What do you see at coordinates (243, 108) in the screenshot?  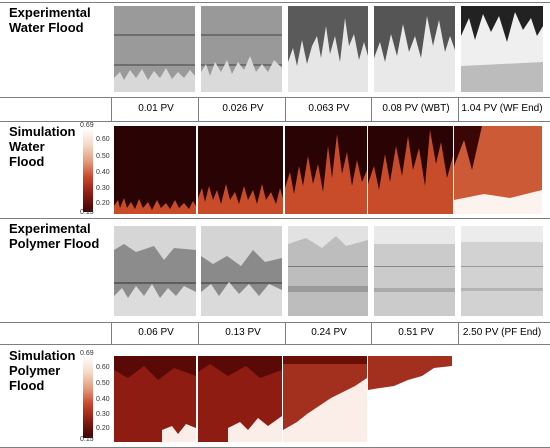 I see `pv-label-water-flood-2: 0.026 PV` at bounding box center [243, 108].